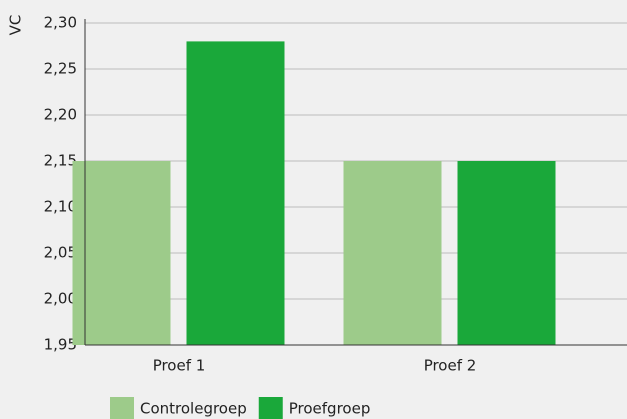  Describe the element at coordinates (60, 69) in the screenshot. I see `y-tick-label: 2,25` at that location.